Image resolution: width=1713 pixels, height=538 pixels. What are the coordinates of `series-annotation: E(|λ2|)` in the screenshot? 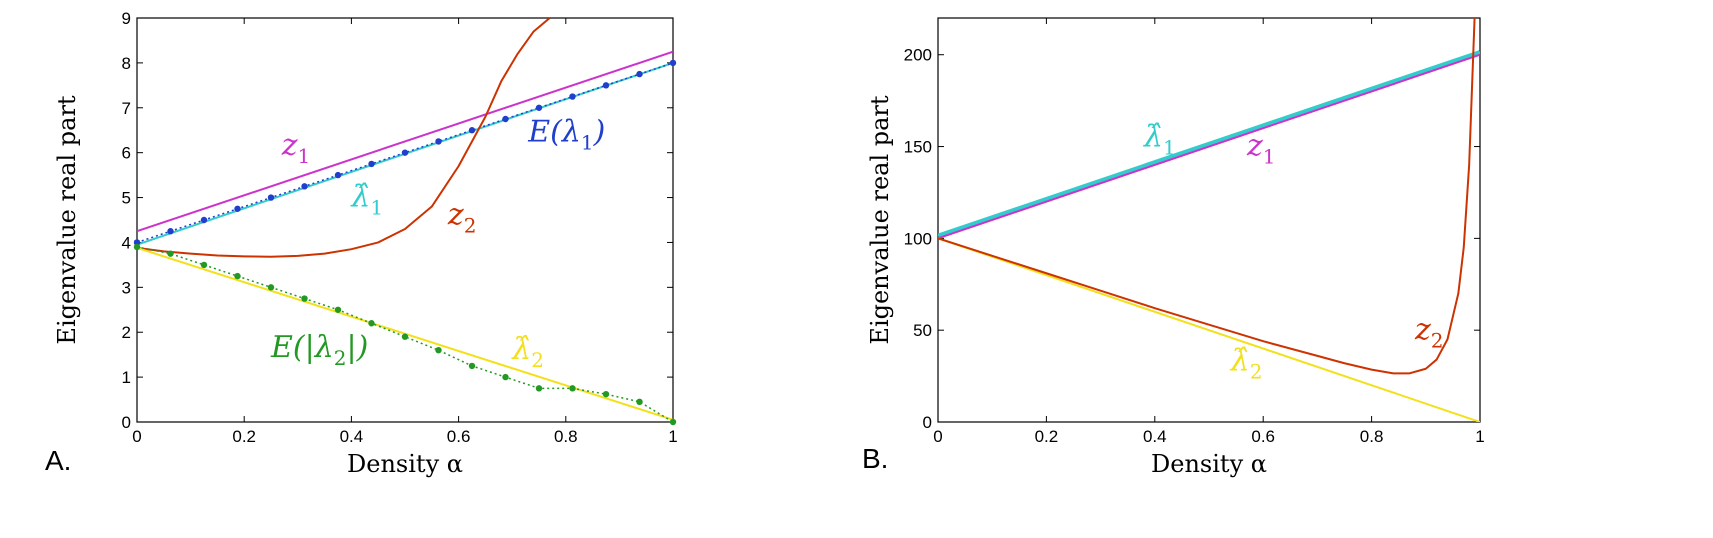 It's located at (319, 350).